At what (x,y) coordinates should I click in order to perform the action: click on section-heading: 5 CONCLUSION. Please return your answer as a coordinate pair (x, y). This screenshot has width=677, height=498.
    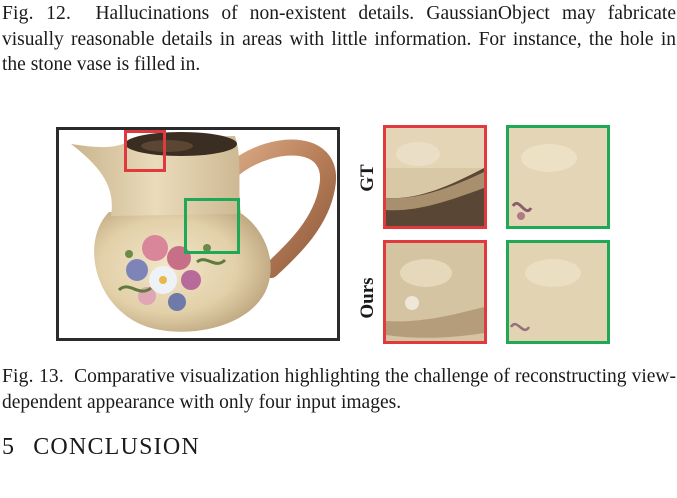
    Looking at the image, I should click on (101, 447).